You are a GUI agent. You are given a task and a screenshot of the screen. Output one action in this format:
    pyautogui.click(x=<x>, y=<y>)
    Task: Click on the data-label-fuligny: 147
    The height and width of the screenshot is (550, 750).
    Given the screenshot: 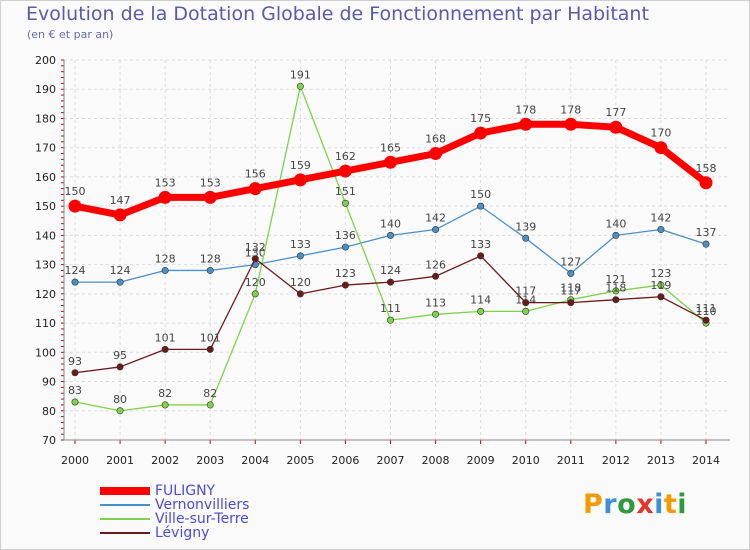 What is the action you would take?
    pyautogui.click(x=120, y=200)
    